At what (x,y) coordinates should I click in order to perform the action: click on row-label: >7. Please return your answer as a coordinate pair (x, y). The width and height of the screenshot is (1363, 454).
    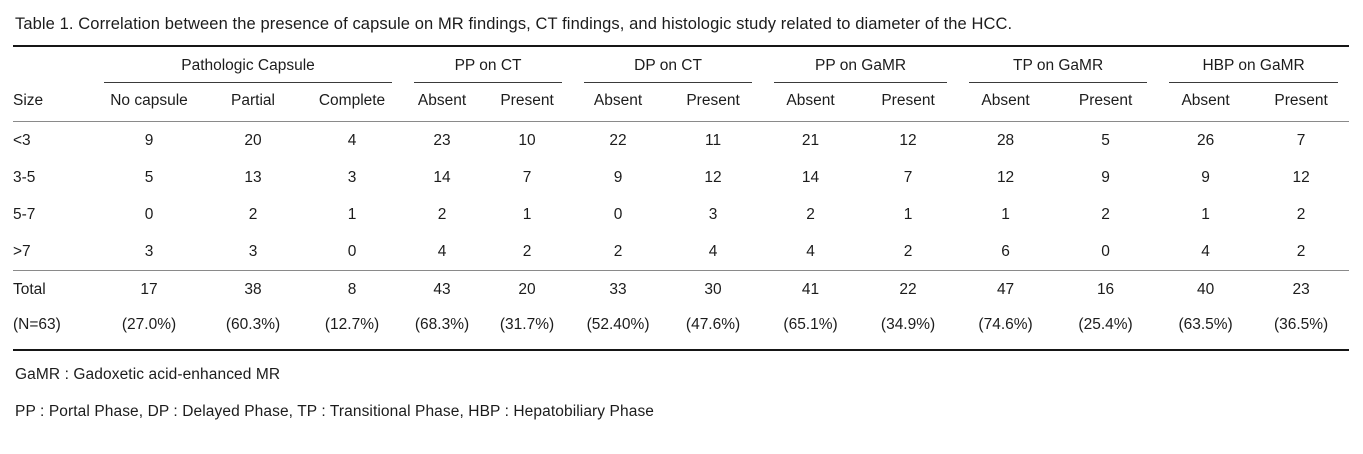
    Looking at the image, I should click on (22, 251).